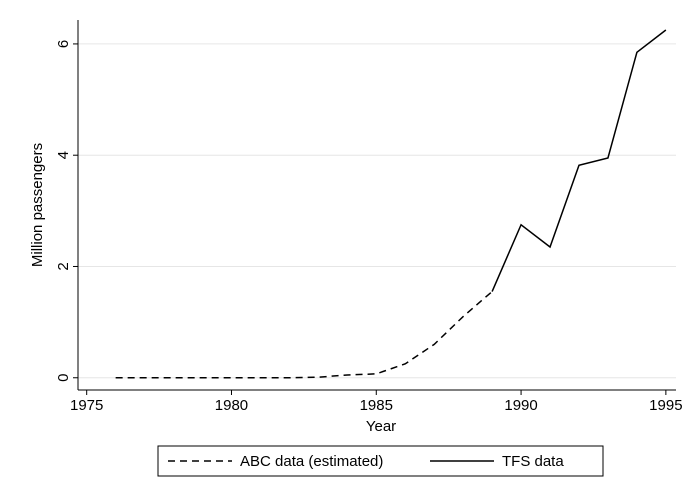 This screenshot has width=685, height=478. Describe the element at coordinates (63, 266) in the screenshot. I see `y-tick-label: 2` at that location.